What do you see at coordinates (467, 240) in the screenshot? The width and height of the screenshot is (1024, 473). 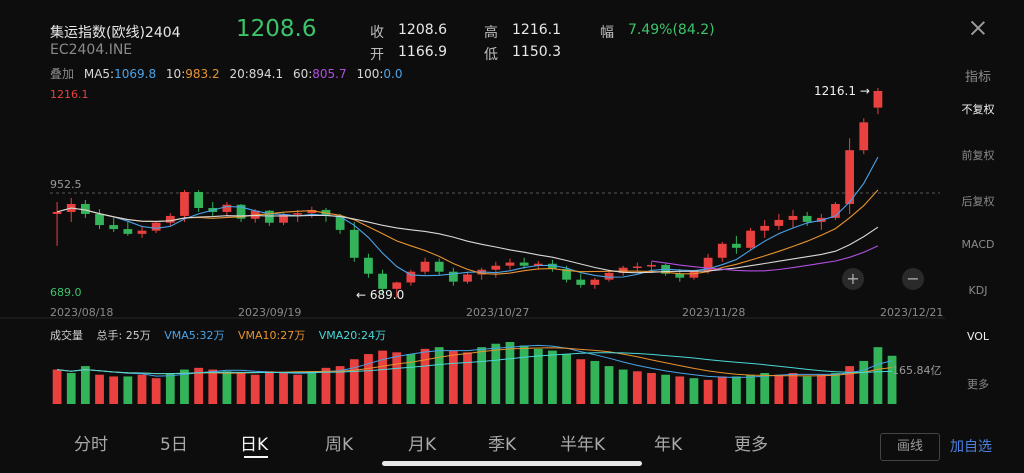 I see `ma20-line` at bounding box center [467, 240].